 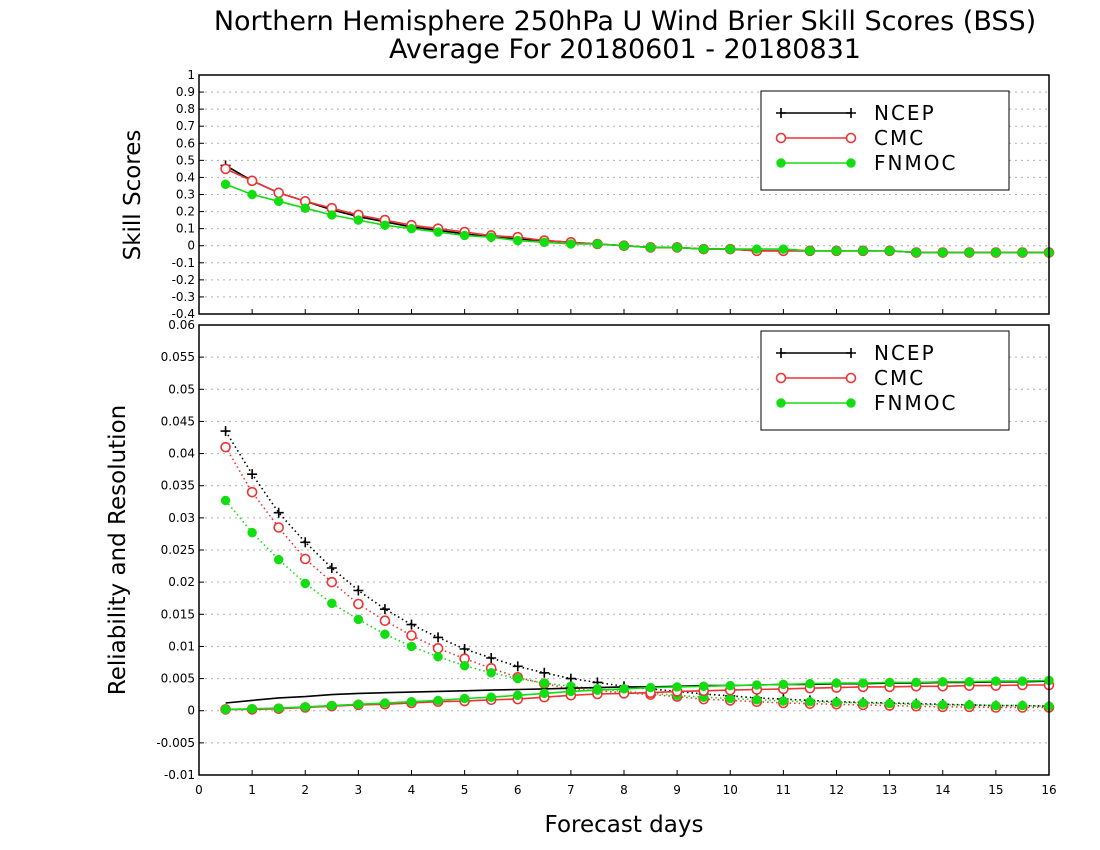 I want to click on y-tick-label: 0.05, so click(x=181, y=389).